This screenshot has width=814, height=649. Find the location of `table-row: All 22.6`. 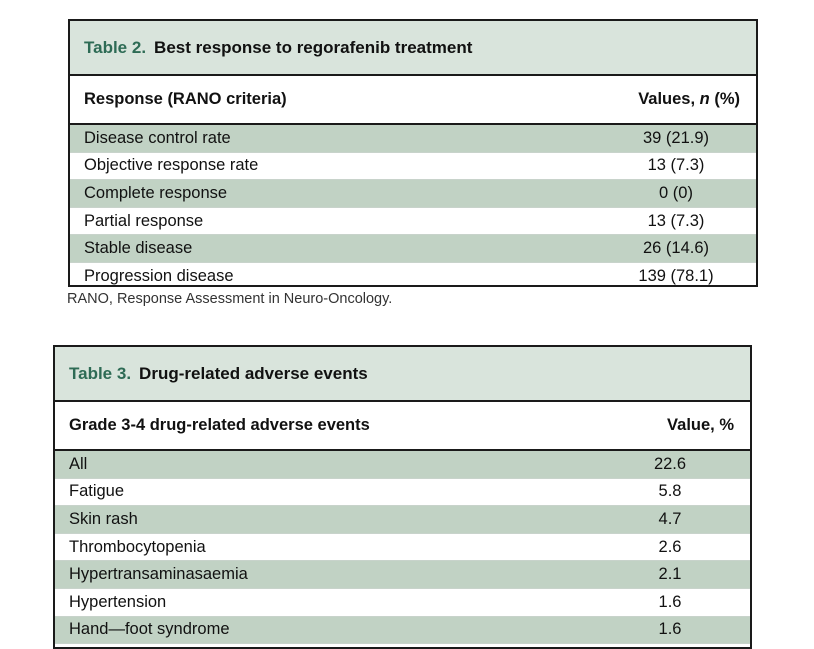

table-row: All 22.6 is located at coordinates (402, 465).